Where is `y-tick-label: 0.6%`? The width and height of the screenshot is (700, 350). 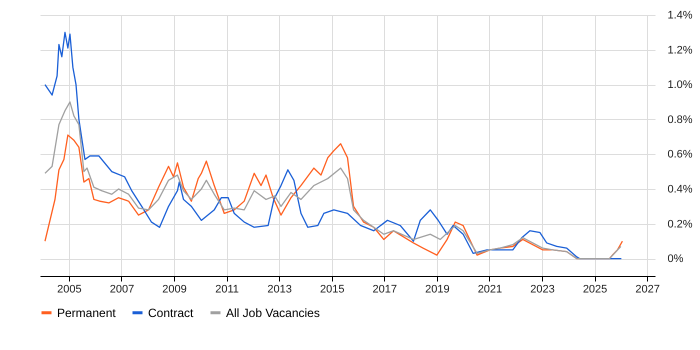 y-tick-label: 0.6% is located at coordinates (680, 154).